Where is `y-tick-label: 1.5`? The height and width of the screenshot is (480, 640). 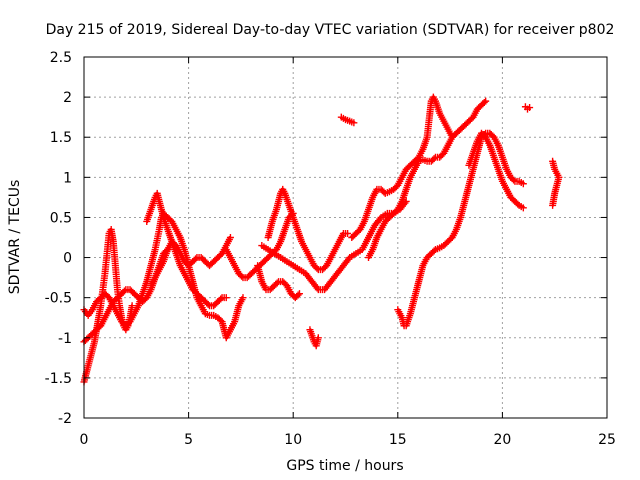
y-tick-label: 1.5 is located at coordinates (61, 138).